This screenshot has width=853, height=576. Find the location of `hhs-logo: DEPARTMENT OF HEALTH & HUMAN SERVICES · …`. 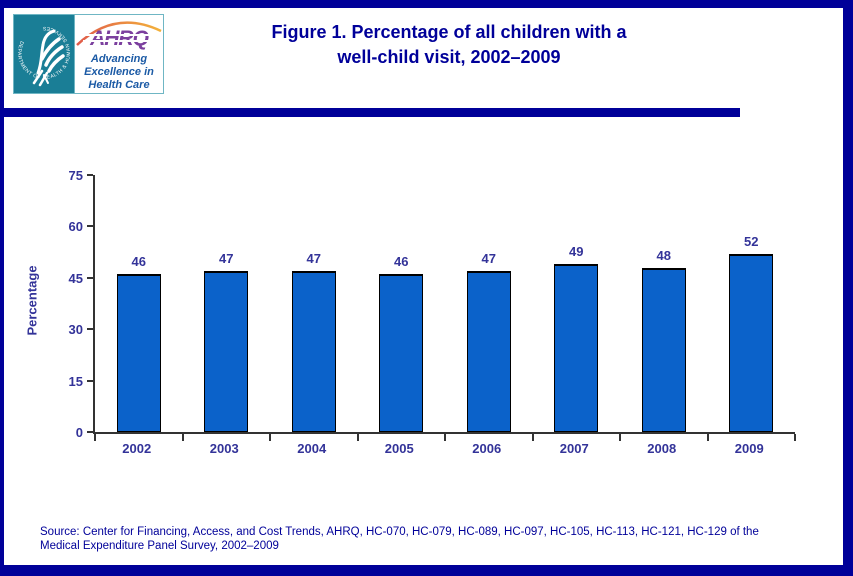

hhs-logo: DEPARTMENT OF HEALTH & HUMAN SERVICES · … is located at coordinates (43, 52).